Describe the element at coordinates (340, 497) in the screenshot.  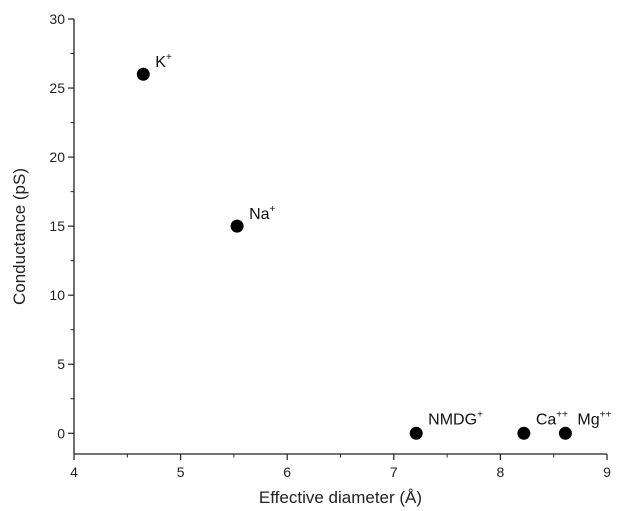
I see `x-axis-title: Effective diameter (Å)` at that location.